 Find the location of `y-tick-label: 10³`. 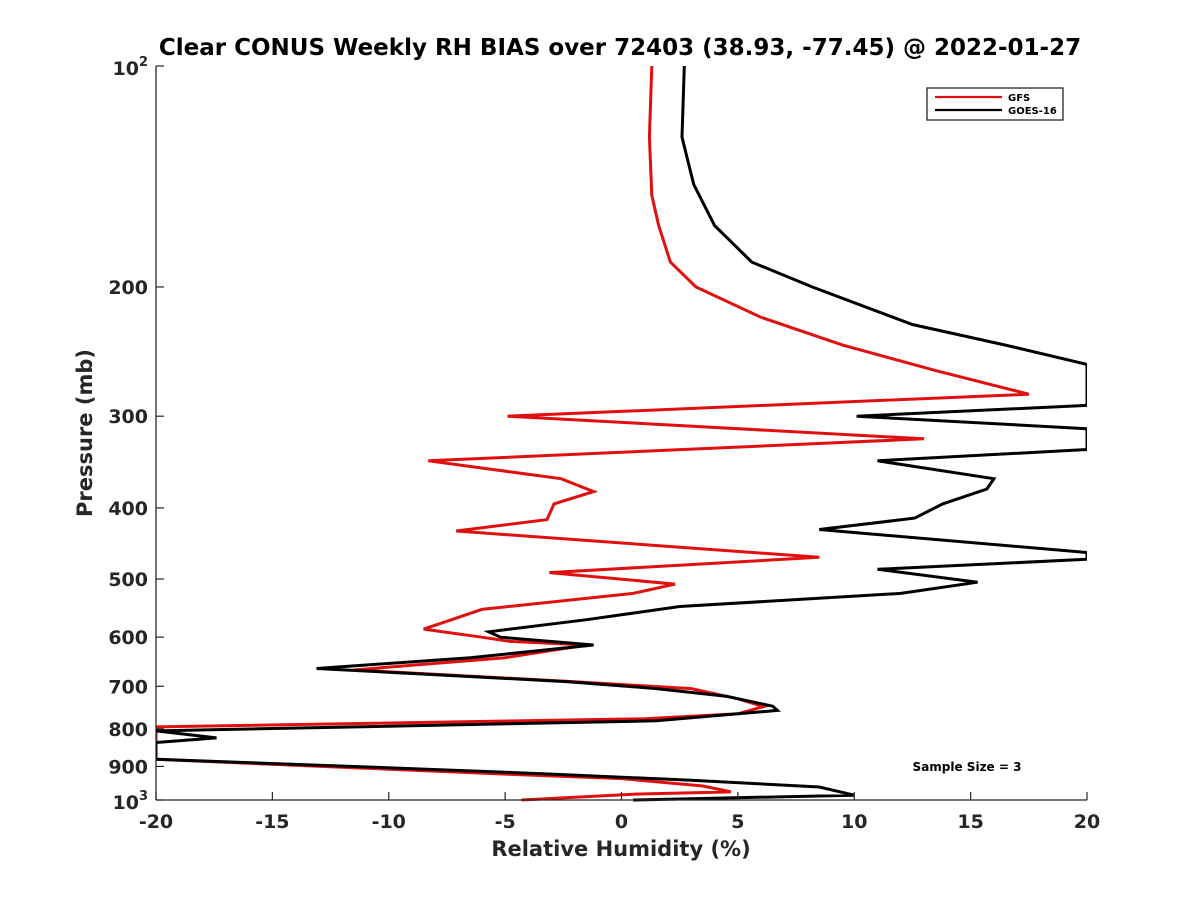

y-tick-label: 10³ is located at coordinates (131, 801).